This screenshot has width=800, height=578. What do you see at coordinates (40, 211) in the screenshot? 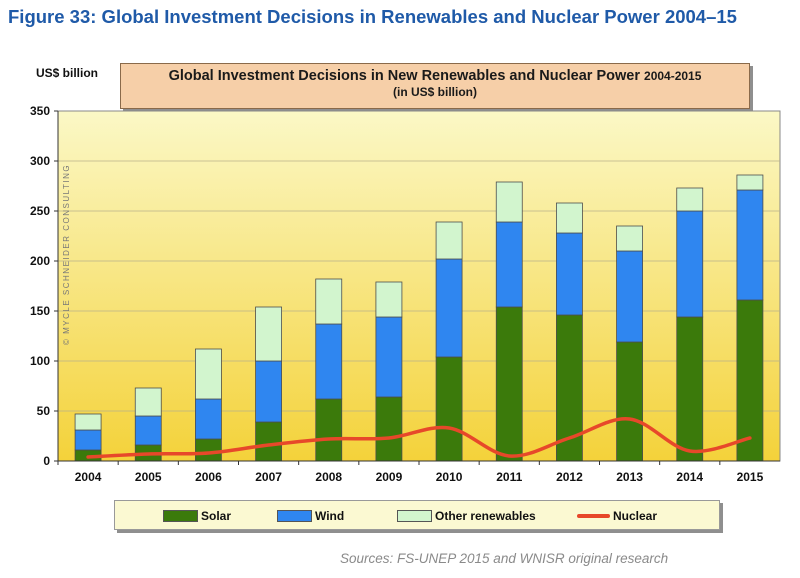
I see `y-tick-label: 250` at bounding box center [40, 211].